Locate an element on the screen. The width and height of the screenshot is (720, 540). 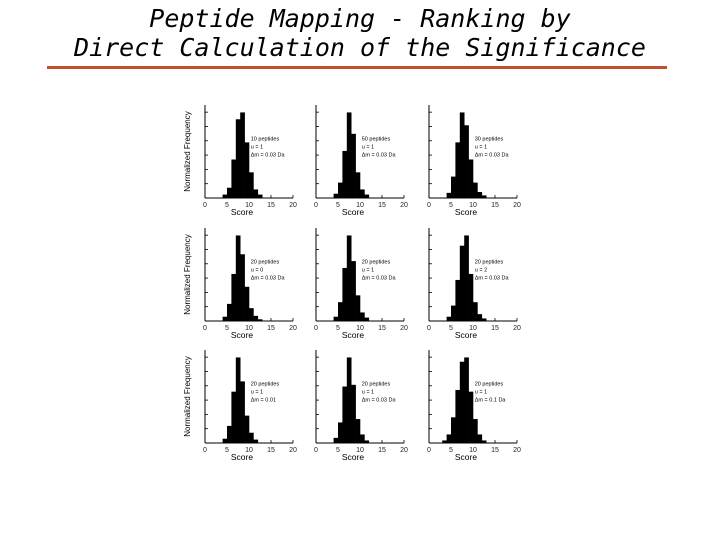
panel-annotation: 30 peptides is located at coordinates (489, 139).